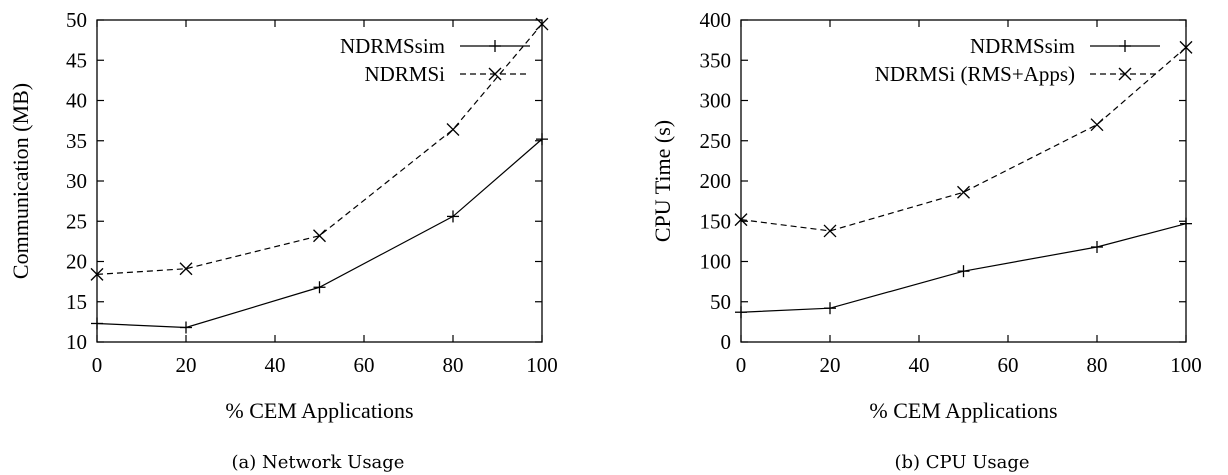 This screenshot has height=475, width=1228. I want to click on y-tick-label: 15, so click(76, 302).